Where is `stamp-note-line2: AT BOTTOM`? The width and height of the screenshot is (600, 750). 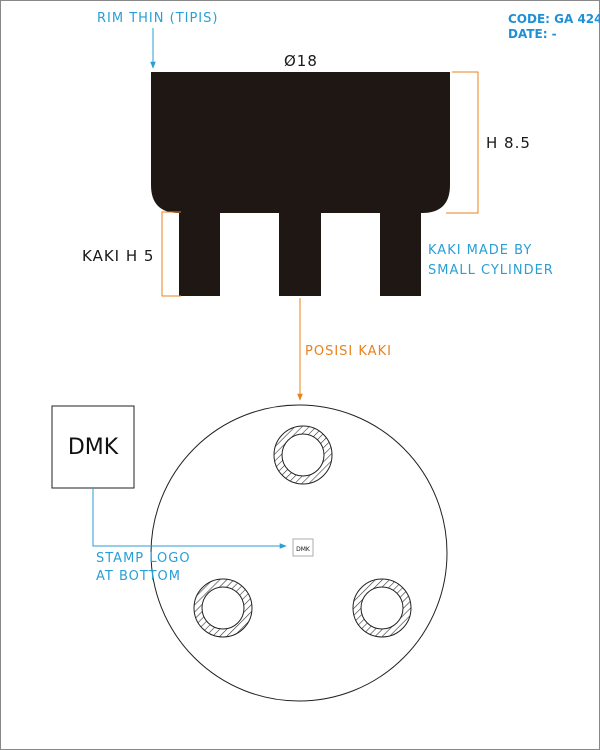
stamp-note-line2: AT BOTTOM is located at coordinates (138, 576).